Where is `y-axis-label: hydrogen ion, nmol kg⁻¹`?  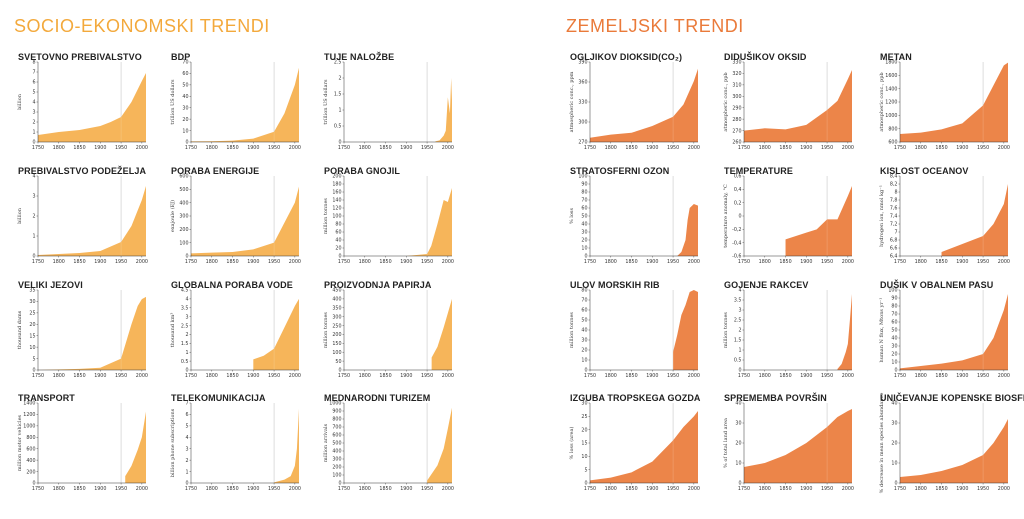 y-axis-label: hydrogen ion, nmol kg⁻¹ is located at coordinates (882, 216).